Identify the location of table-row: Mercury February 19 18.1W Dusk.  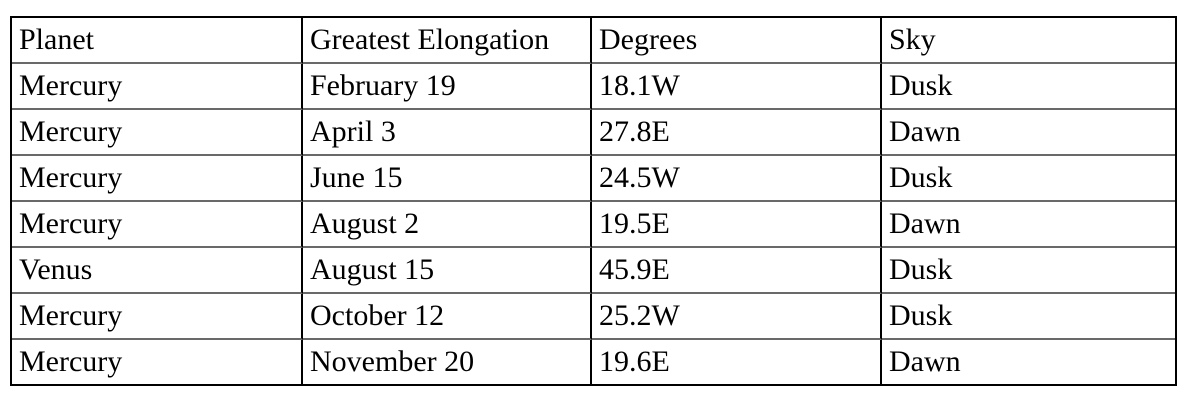
(593, 87).